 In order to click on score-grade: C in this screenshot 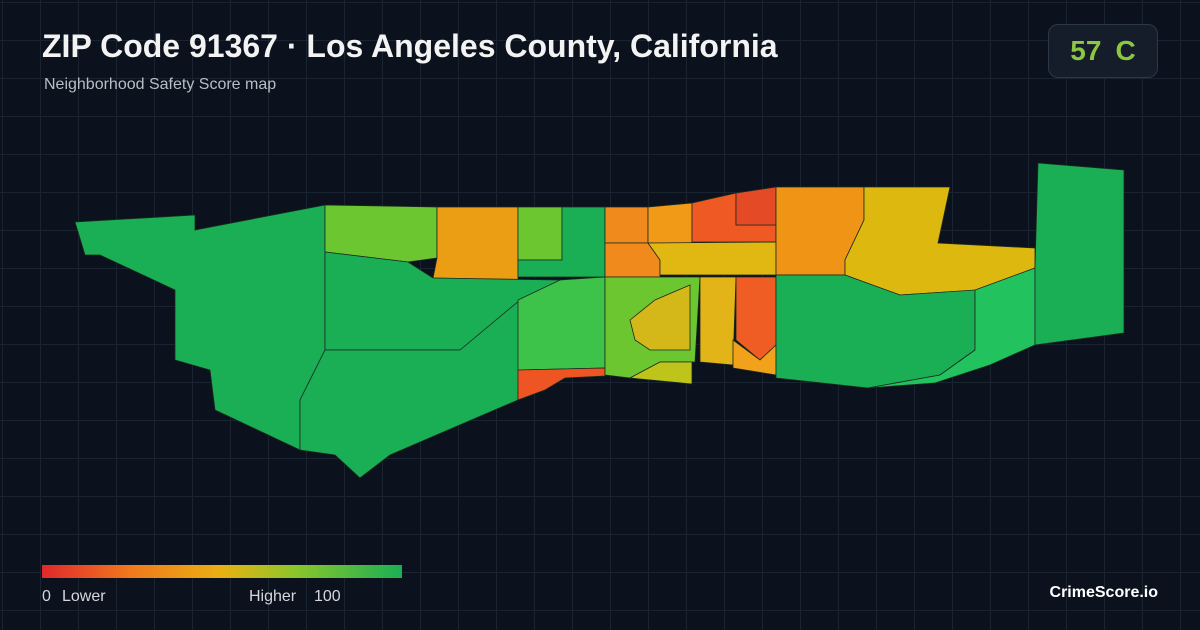, I will do `click(1125, 50)`.